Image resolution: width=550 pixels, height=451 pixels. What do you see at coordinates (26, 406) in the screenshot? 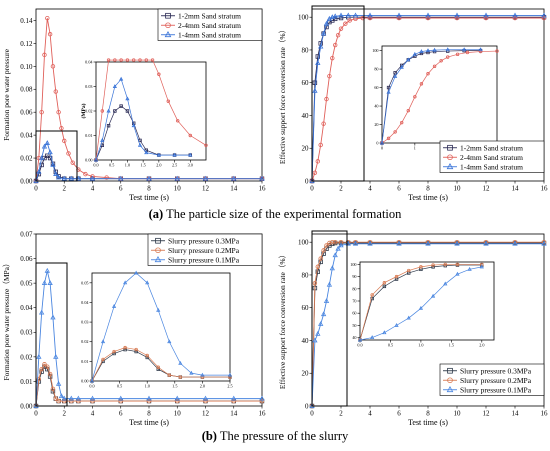
I see `b-left-y-tick-label: 0.00` at bounding box center [26, 406].